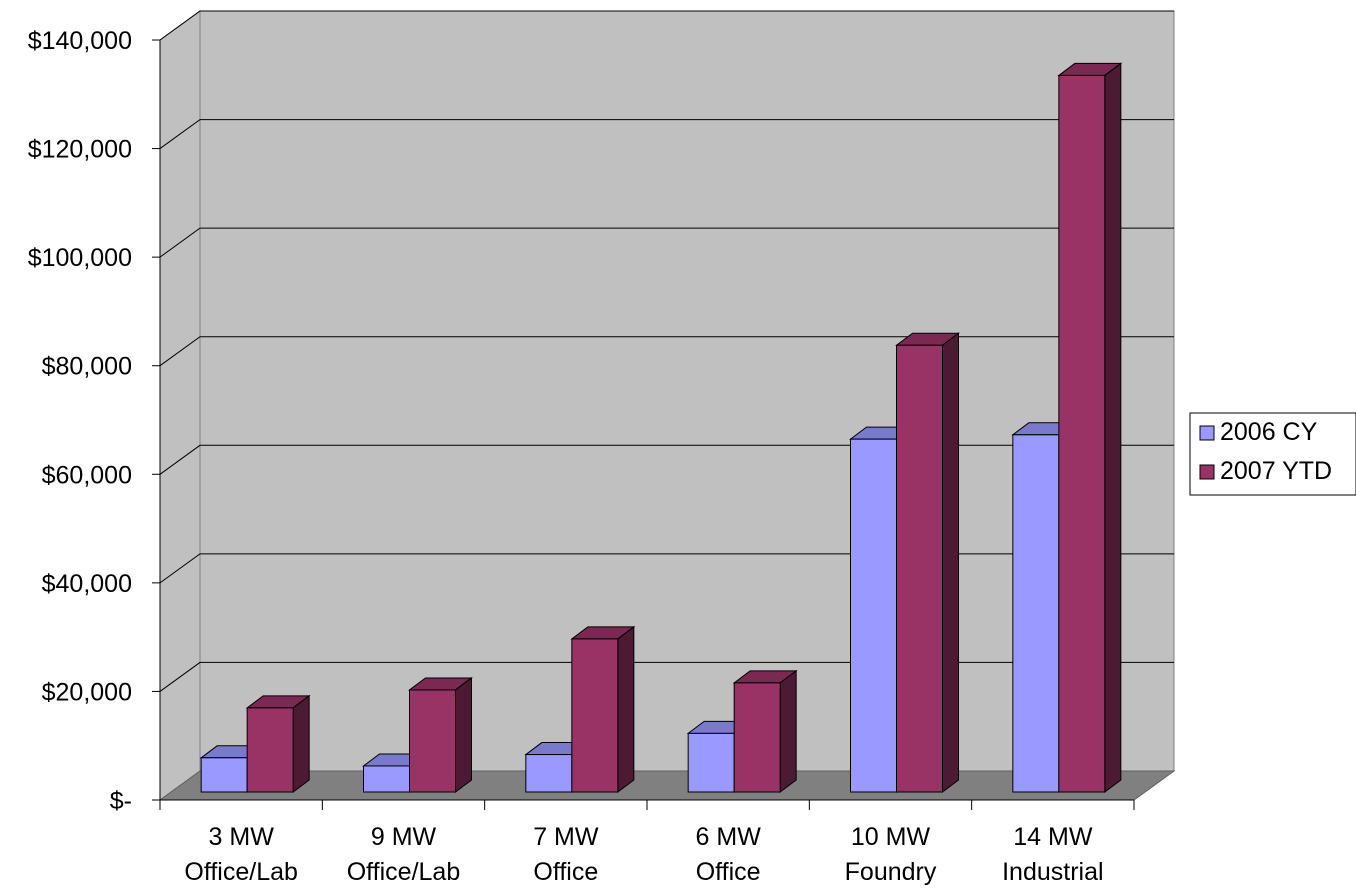 The height and width of the screenshot is (888, 1356). I want to click on x-tick-label: Foundry, so click(891, 872).